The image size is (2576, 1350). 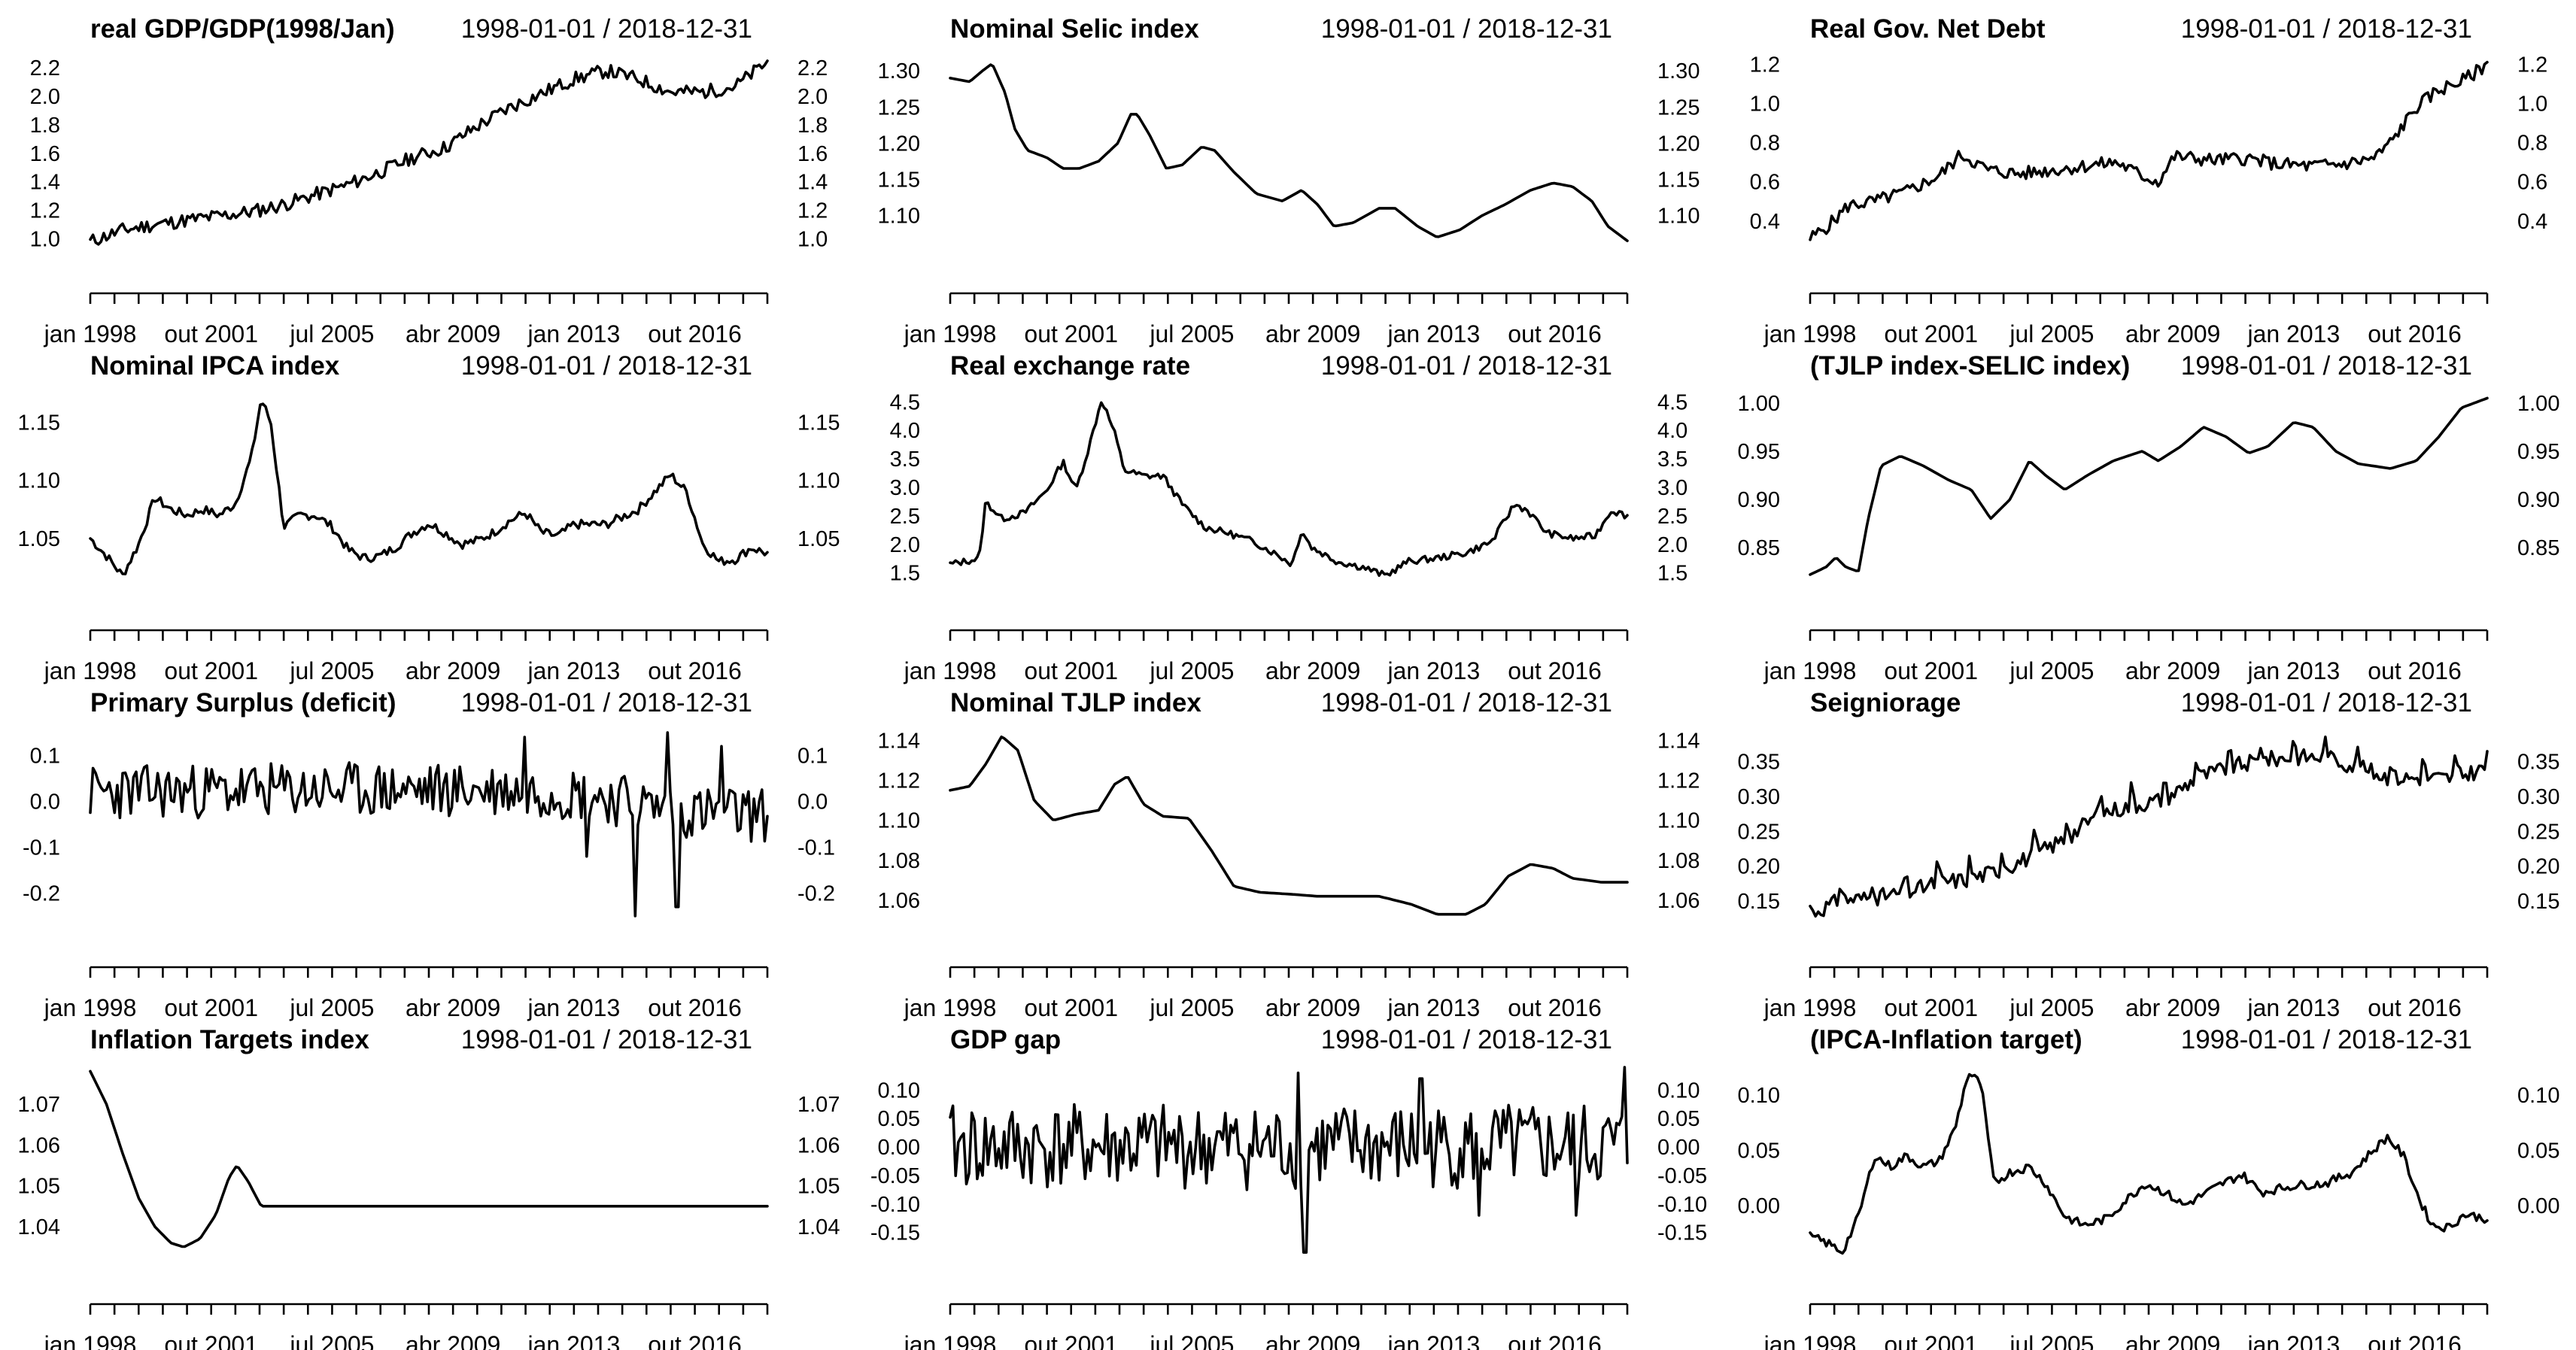 What do you see at coordinates (2532, 105) in the screenshot?
I see `y-tick-label-right: 1.0` at bounding box center [2532, 105].